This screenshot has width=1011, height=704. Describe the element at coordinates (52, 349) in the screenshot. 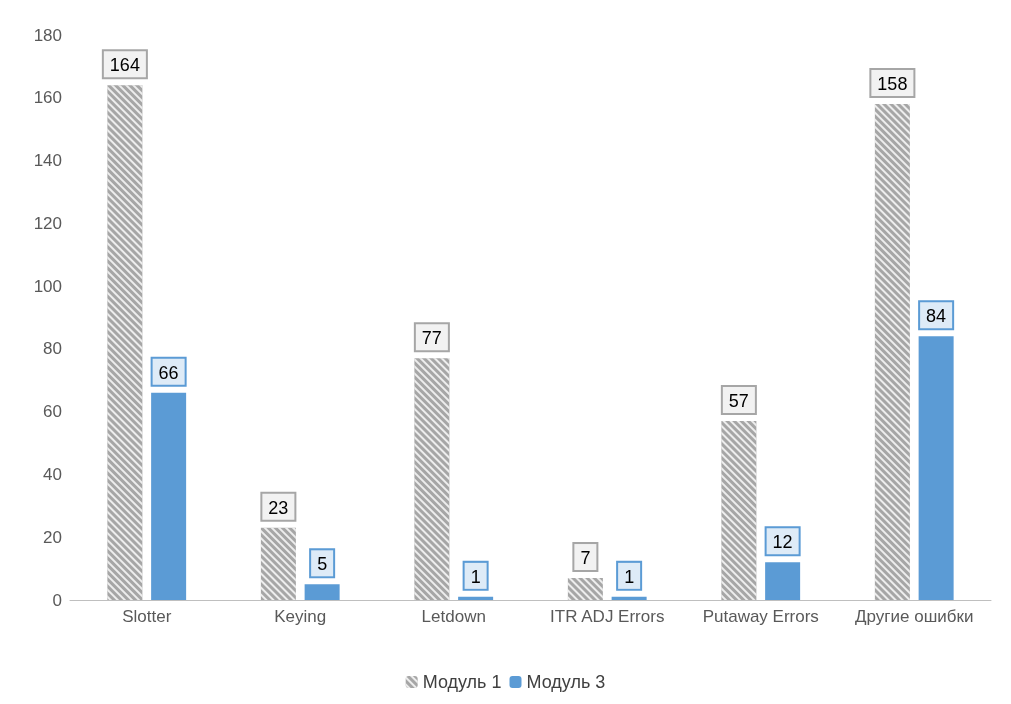

I see `y-tick-label: 80` at that location.